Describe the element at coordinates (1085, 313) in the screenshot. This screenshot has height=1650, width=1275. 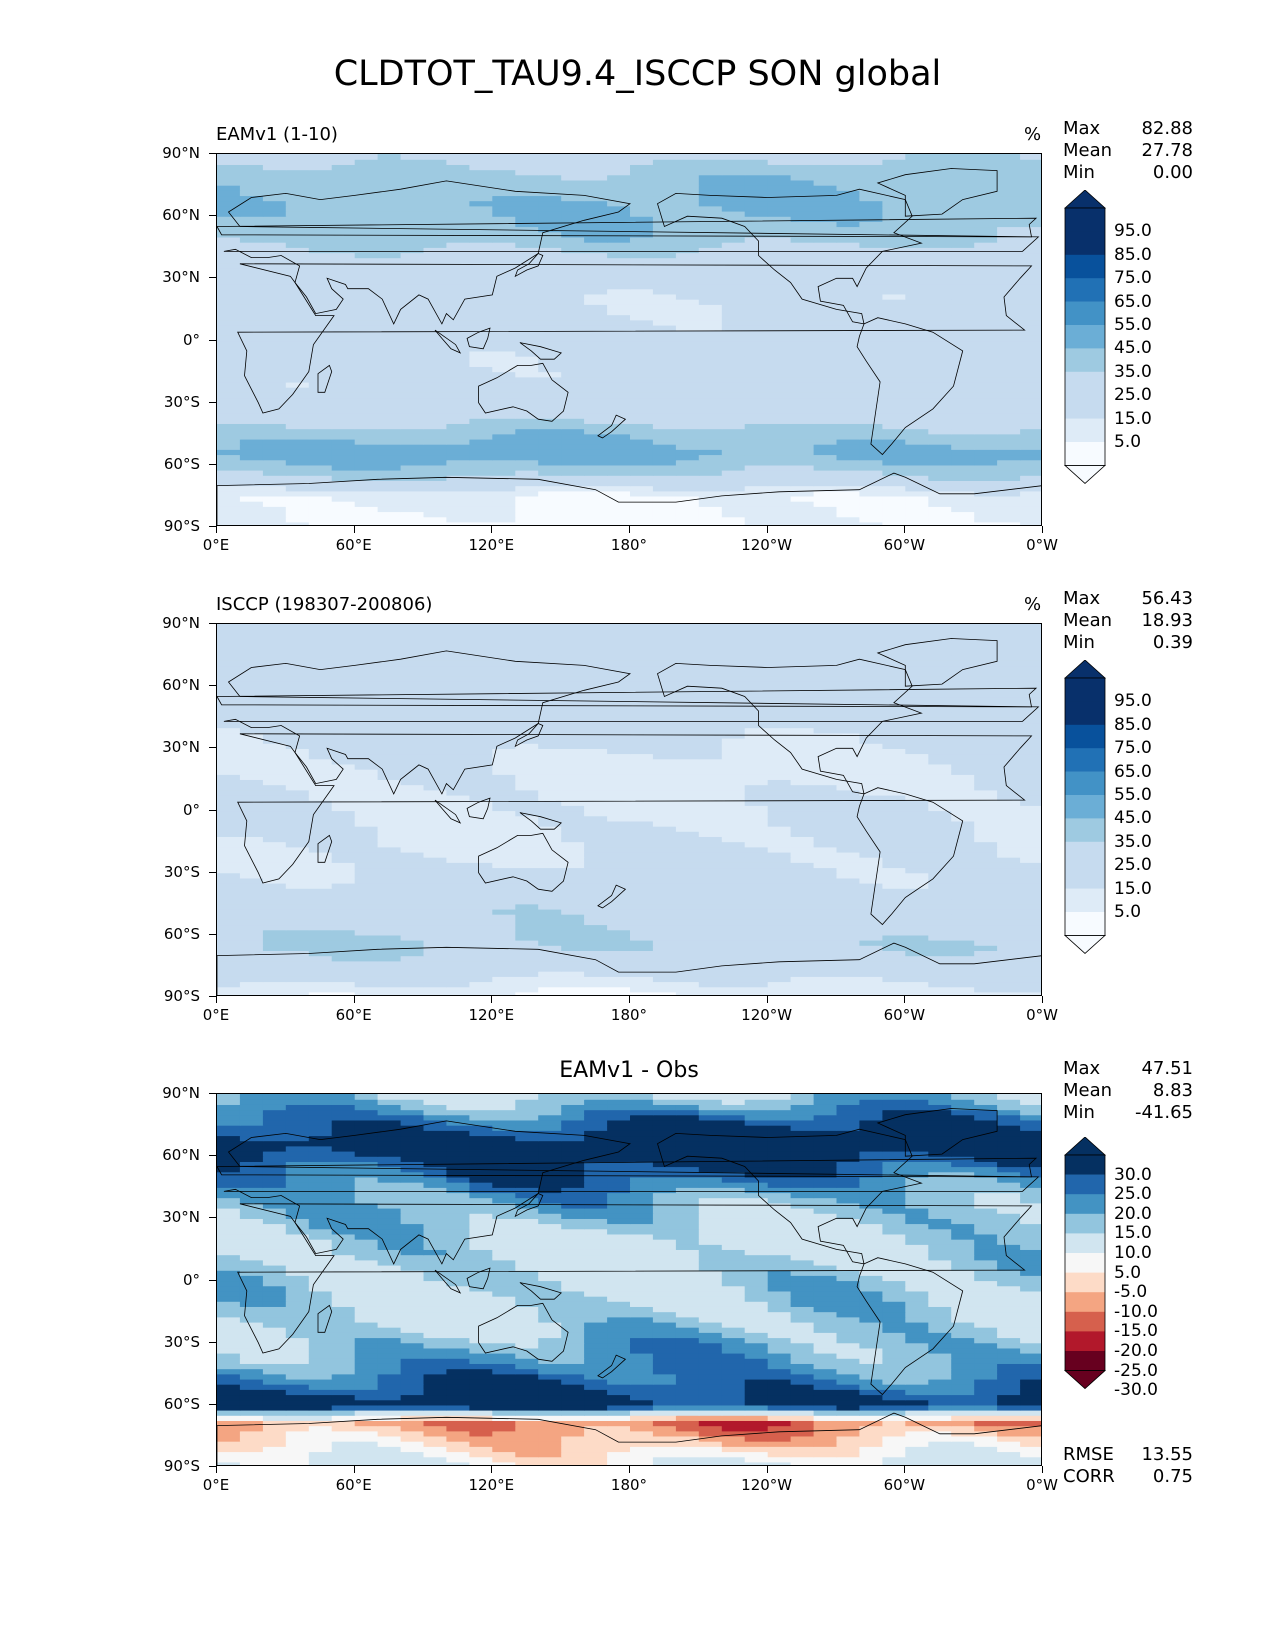
I see `colorbar-segment` at that location.